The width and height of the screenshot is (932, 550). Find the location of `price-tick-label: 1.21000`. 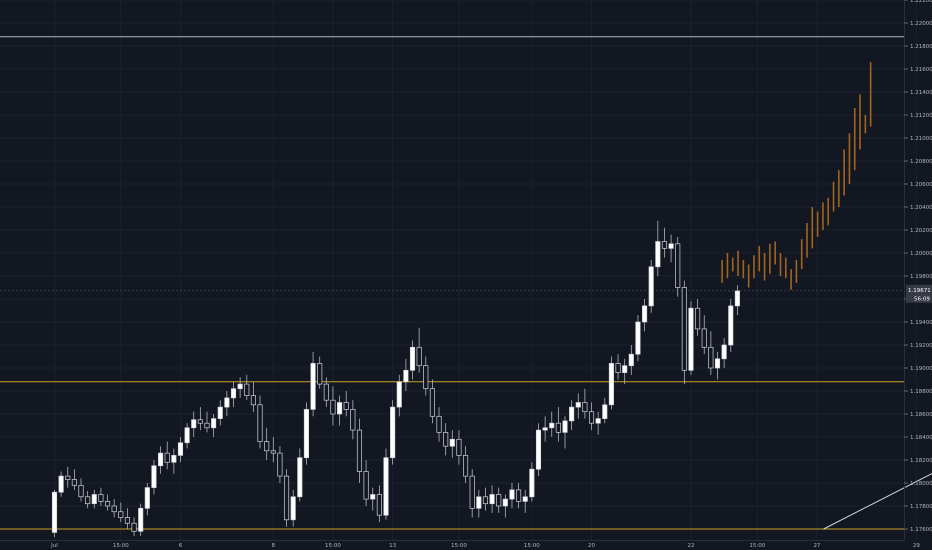

price-tick-label: 1.21000 is located at coordinates (921, 139).